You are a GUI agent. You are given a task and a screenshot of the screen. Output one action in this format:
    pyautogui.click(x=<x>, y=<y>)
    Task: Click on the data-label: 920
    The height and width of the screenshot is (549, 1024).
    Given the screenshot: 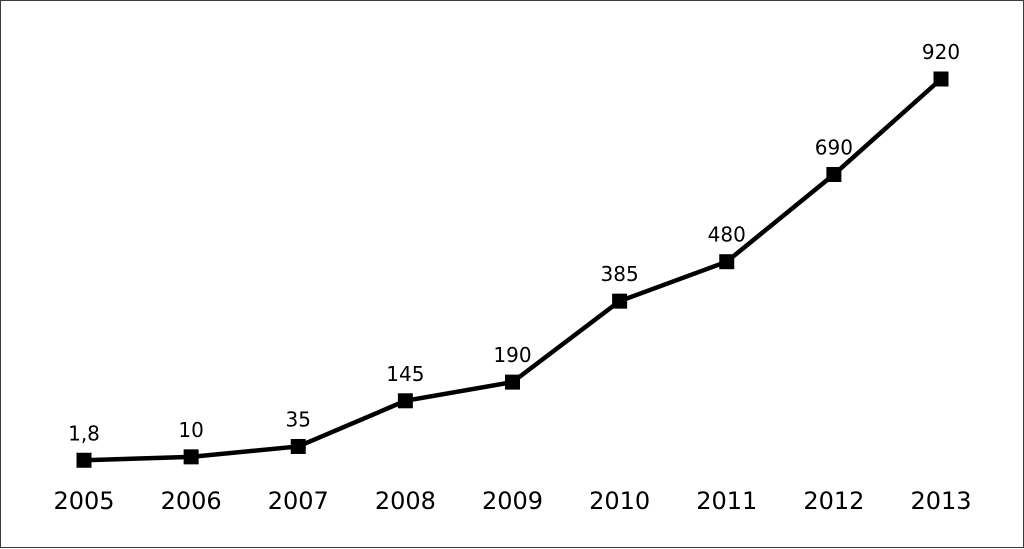 What is the action you would take?
    pyautogui.click(x=941, y=52)
    